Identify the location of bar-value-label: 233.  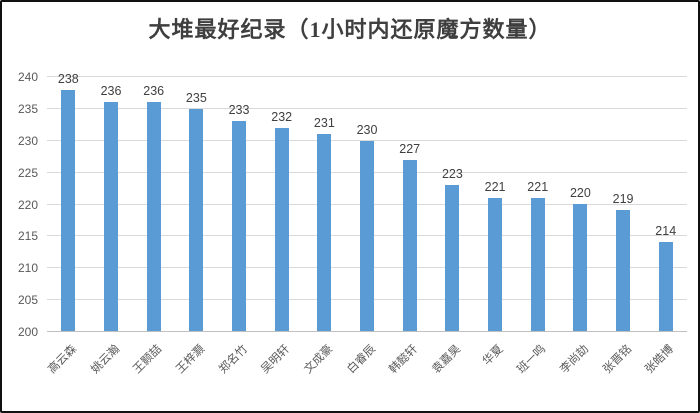
(239, 110).